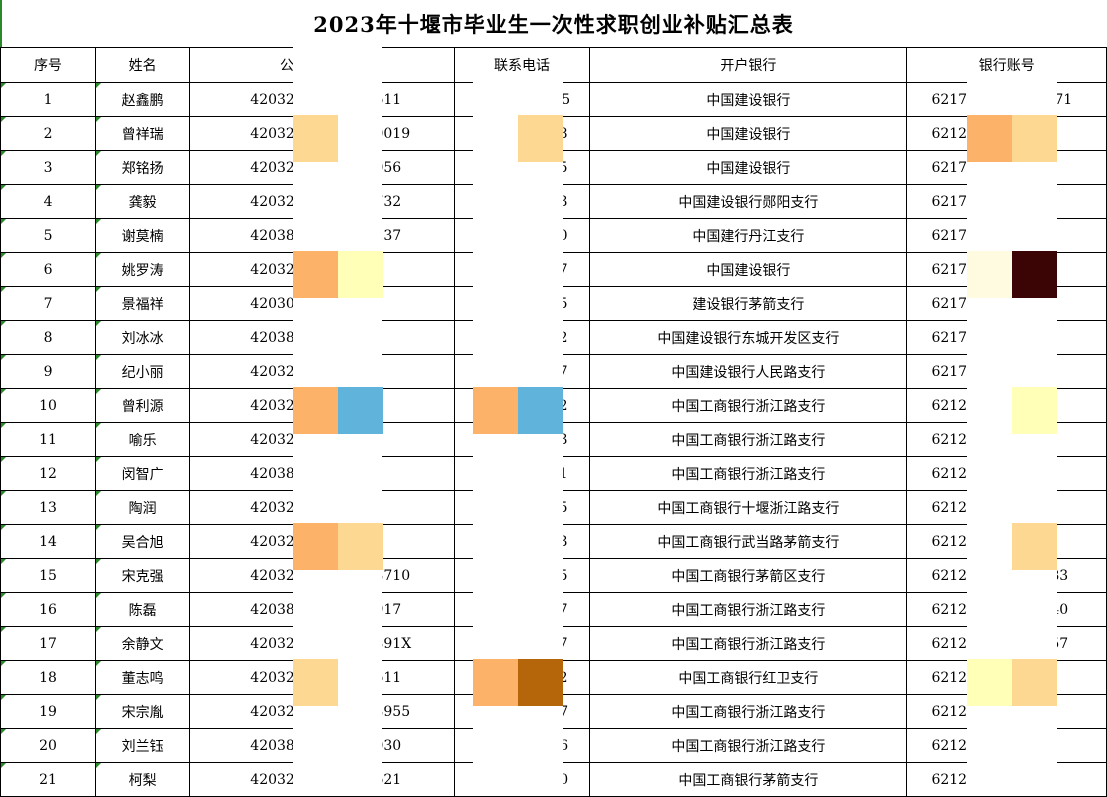  I want to click on cell-account: 62128 9566, so click(1006, 133).